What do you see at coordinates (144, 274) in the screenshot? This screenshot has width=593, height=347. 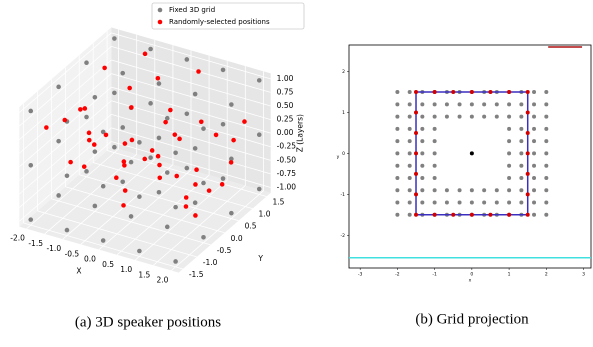 I see `x-tick-label: 1.5` at bounding box center [144, 274].